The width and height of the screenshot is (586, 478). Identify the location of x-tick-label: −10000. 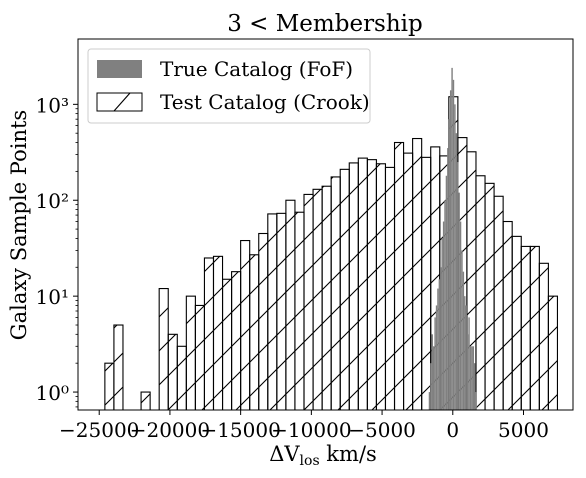
(311, 430).